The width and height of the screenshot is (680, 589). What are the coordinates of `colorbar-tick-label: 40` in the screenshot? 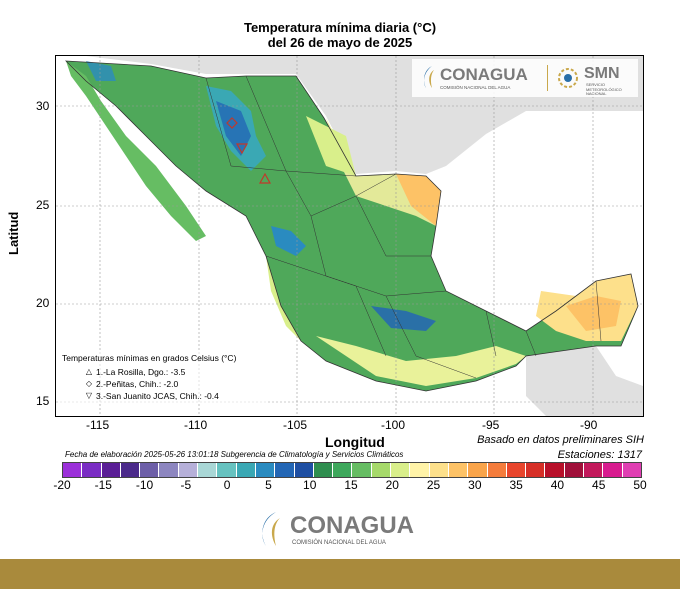 It's located at (557, 485).